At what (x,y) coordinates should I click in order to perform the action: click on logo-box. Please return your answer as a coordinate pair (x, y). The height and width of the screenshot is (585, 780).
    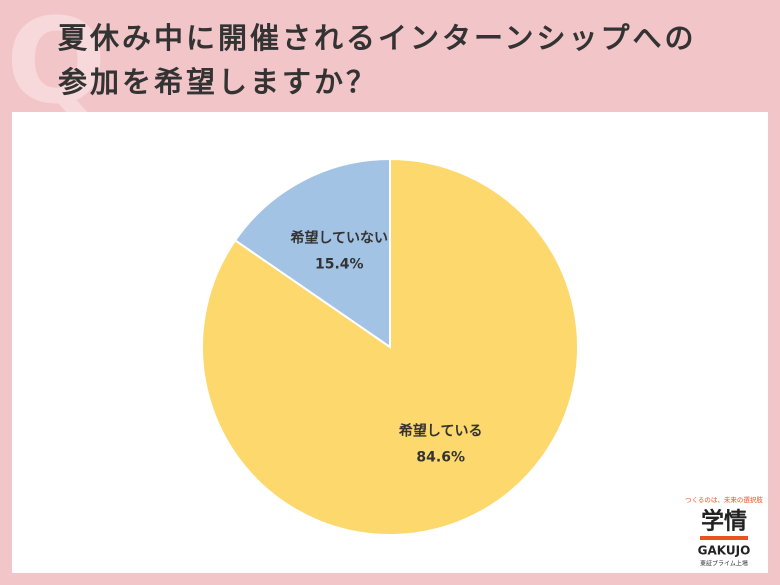
    Looking at the image, I should click on (724, 530).